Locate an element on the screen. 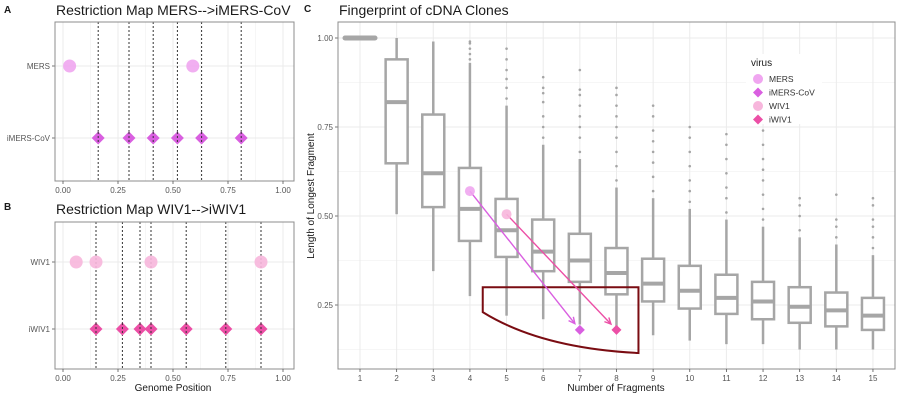 The height and width of the screenshot is (400, 900). legend-key-iwiv1 is located at coordinates (758, 119).